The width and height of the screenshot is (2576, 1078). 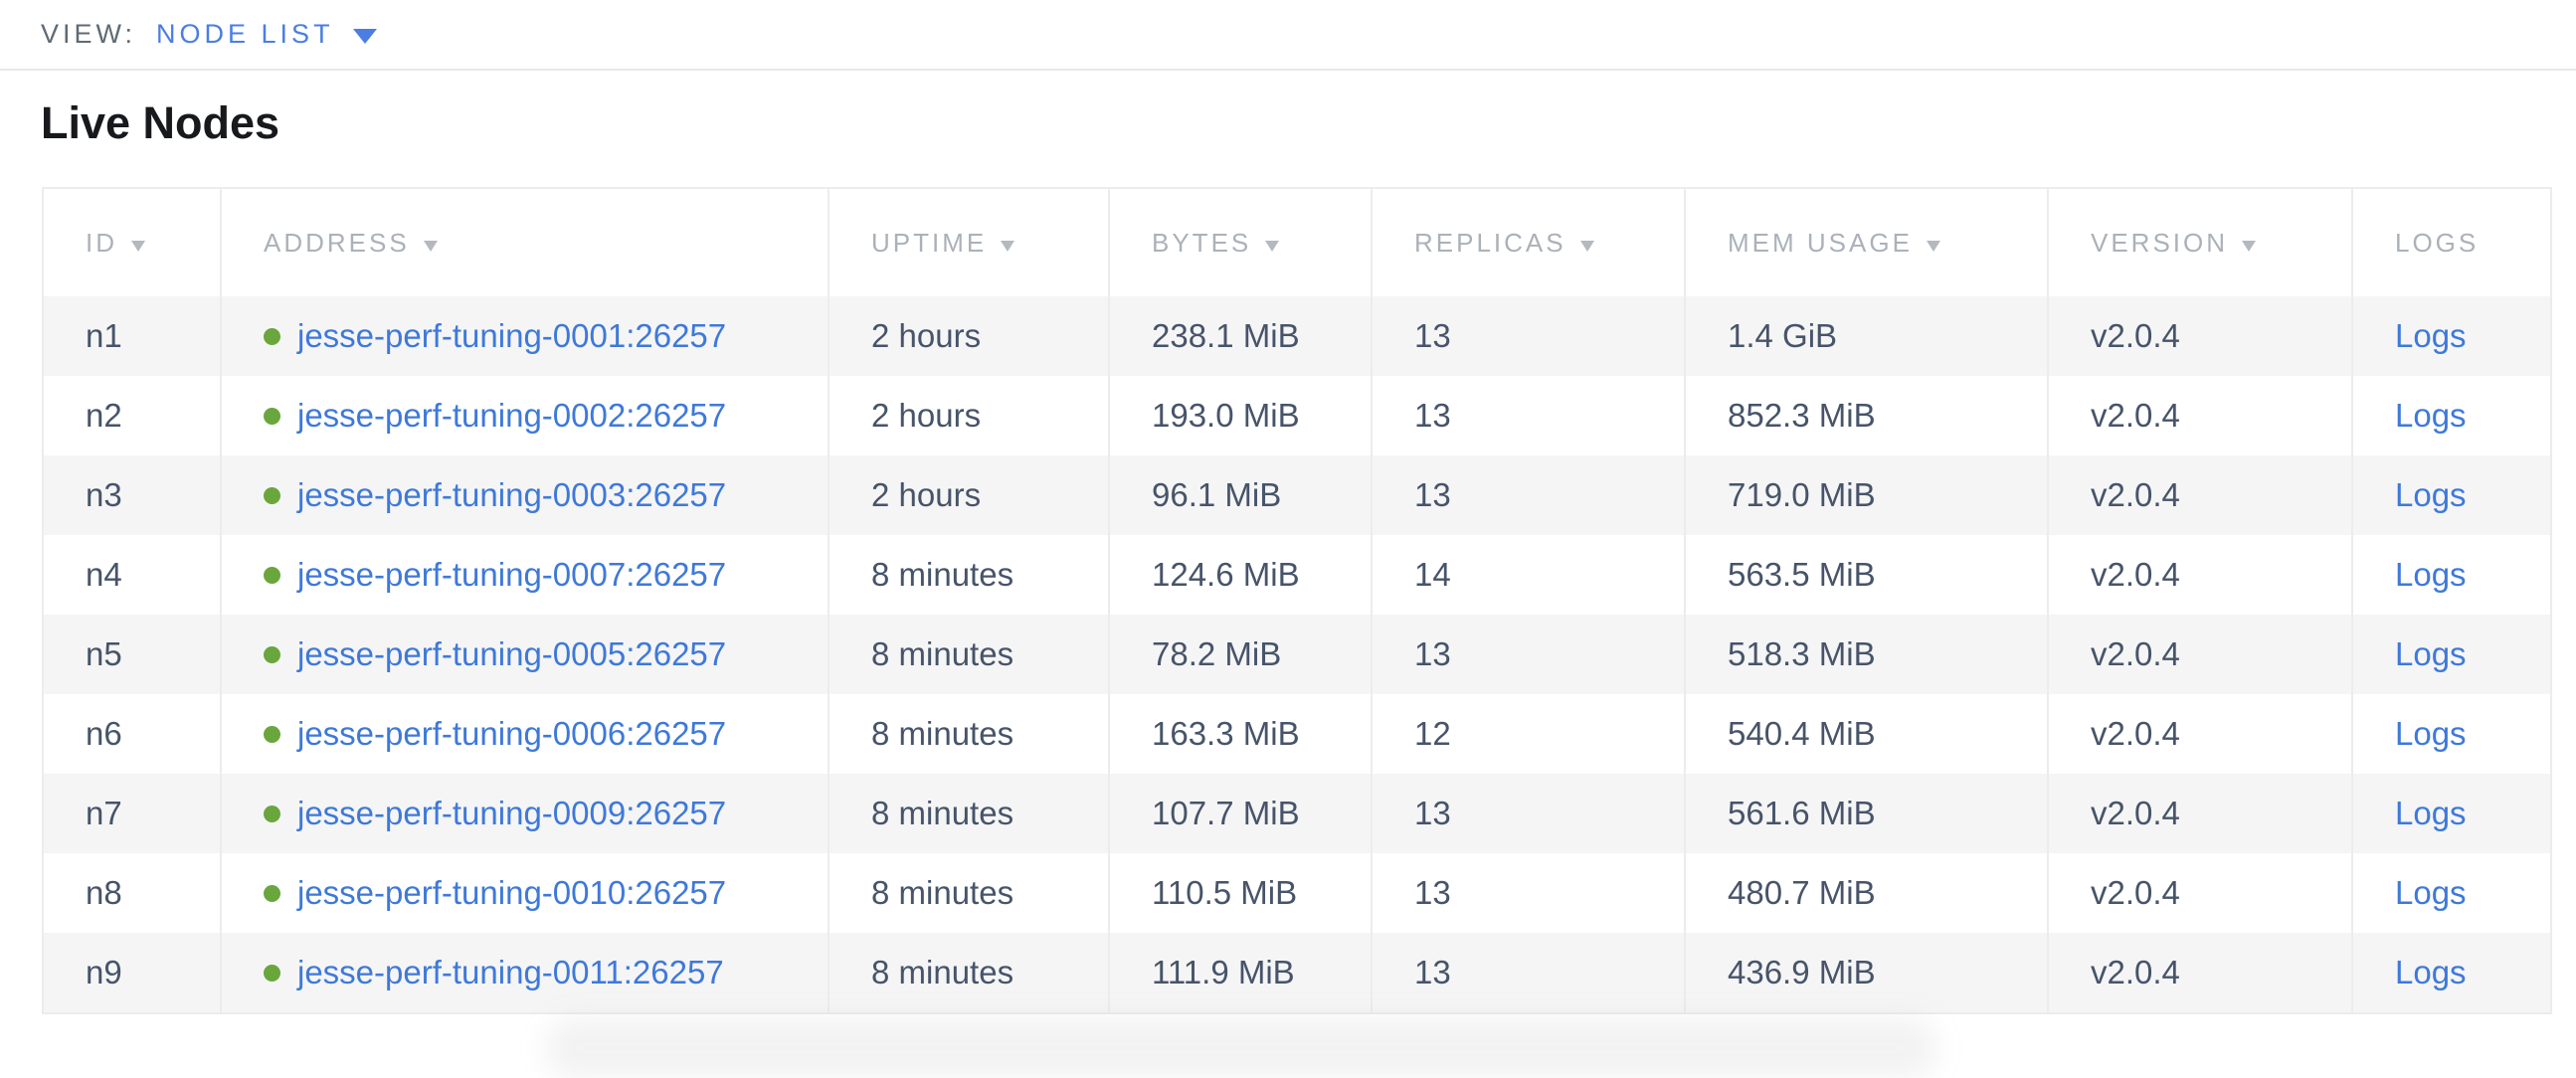 I want to click on node-address-cell: jesse-perf-tuning-0006:26257, so click(x=525, y=734).